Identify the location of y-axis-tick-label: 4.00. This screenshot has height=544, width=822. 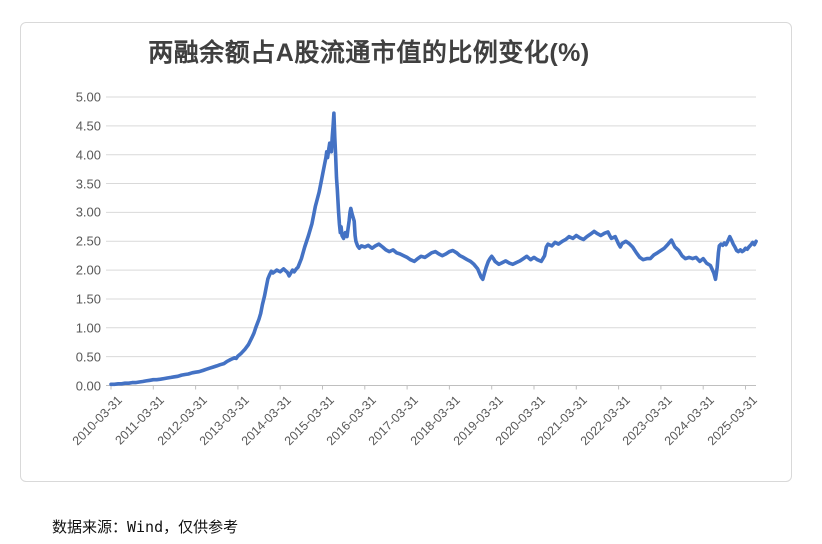
(88, 155).